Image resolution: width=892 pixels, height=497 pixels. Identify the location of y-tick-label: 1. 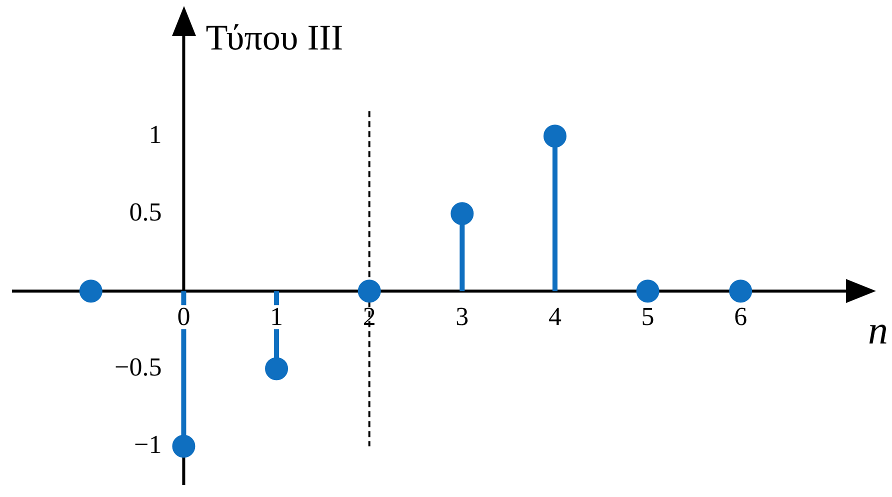
(155, 134).